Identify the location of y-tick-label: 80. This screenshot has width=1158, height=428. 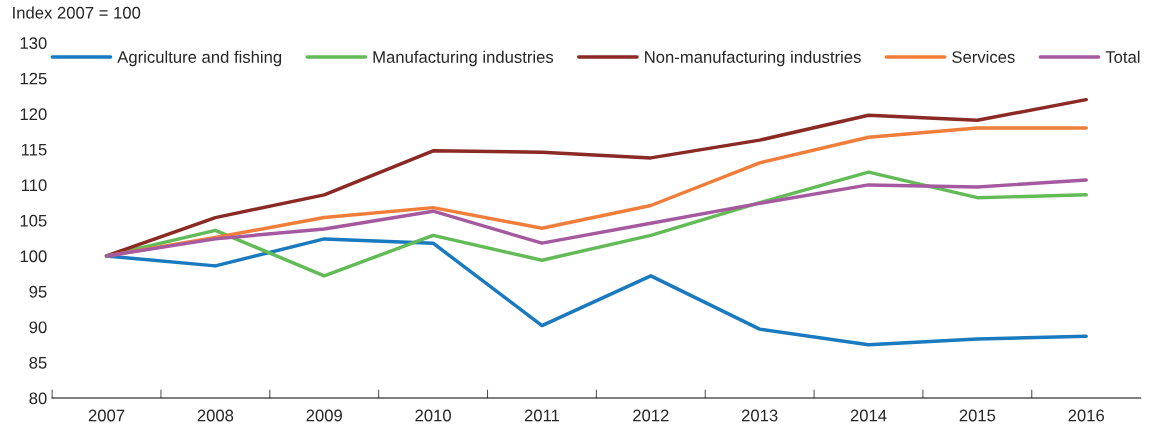
(38, 398).